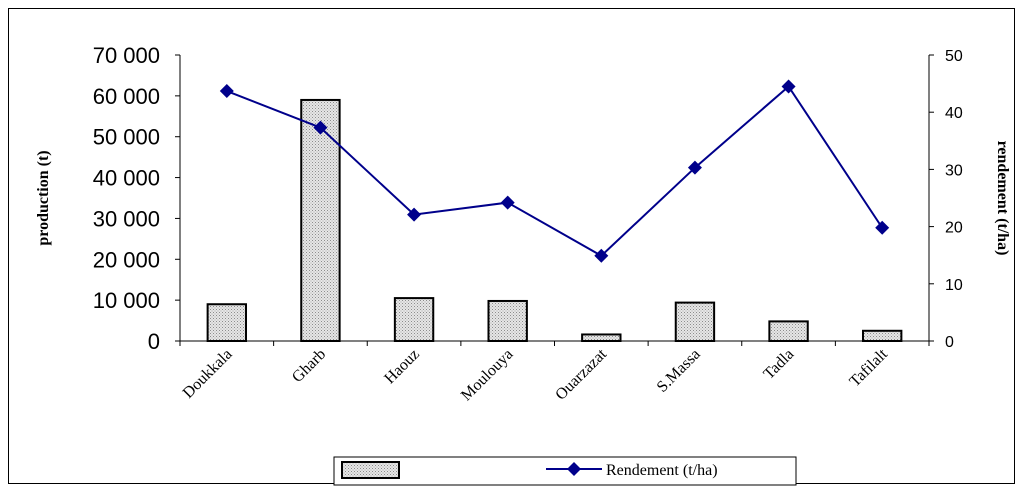 This screenshot has width=1023, height=487. Describe the element at coordinates (574, 469) in the screenshot. I see `legend-line-marker` at that location.